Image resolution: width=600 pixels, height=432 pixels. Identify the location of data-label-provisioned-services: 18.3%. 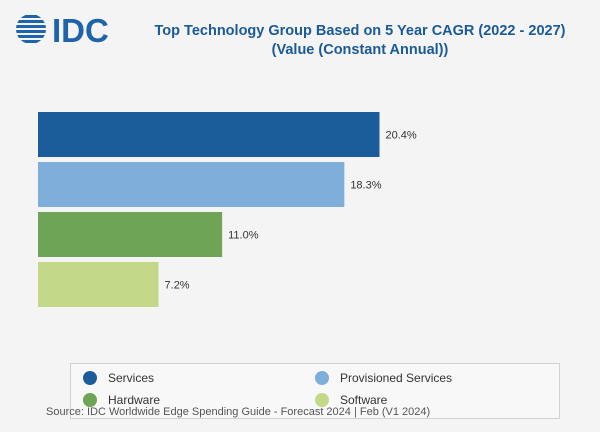
(365, 186).